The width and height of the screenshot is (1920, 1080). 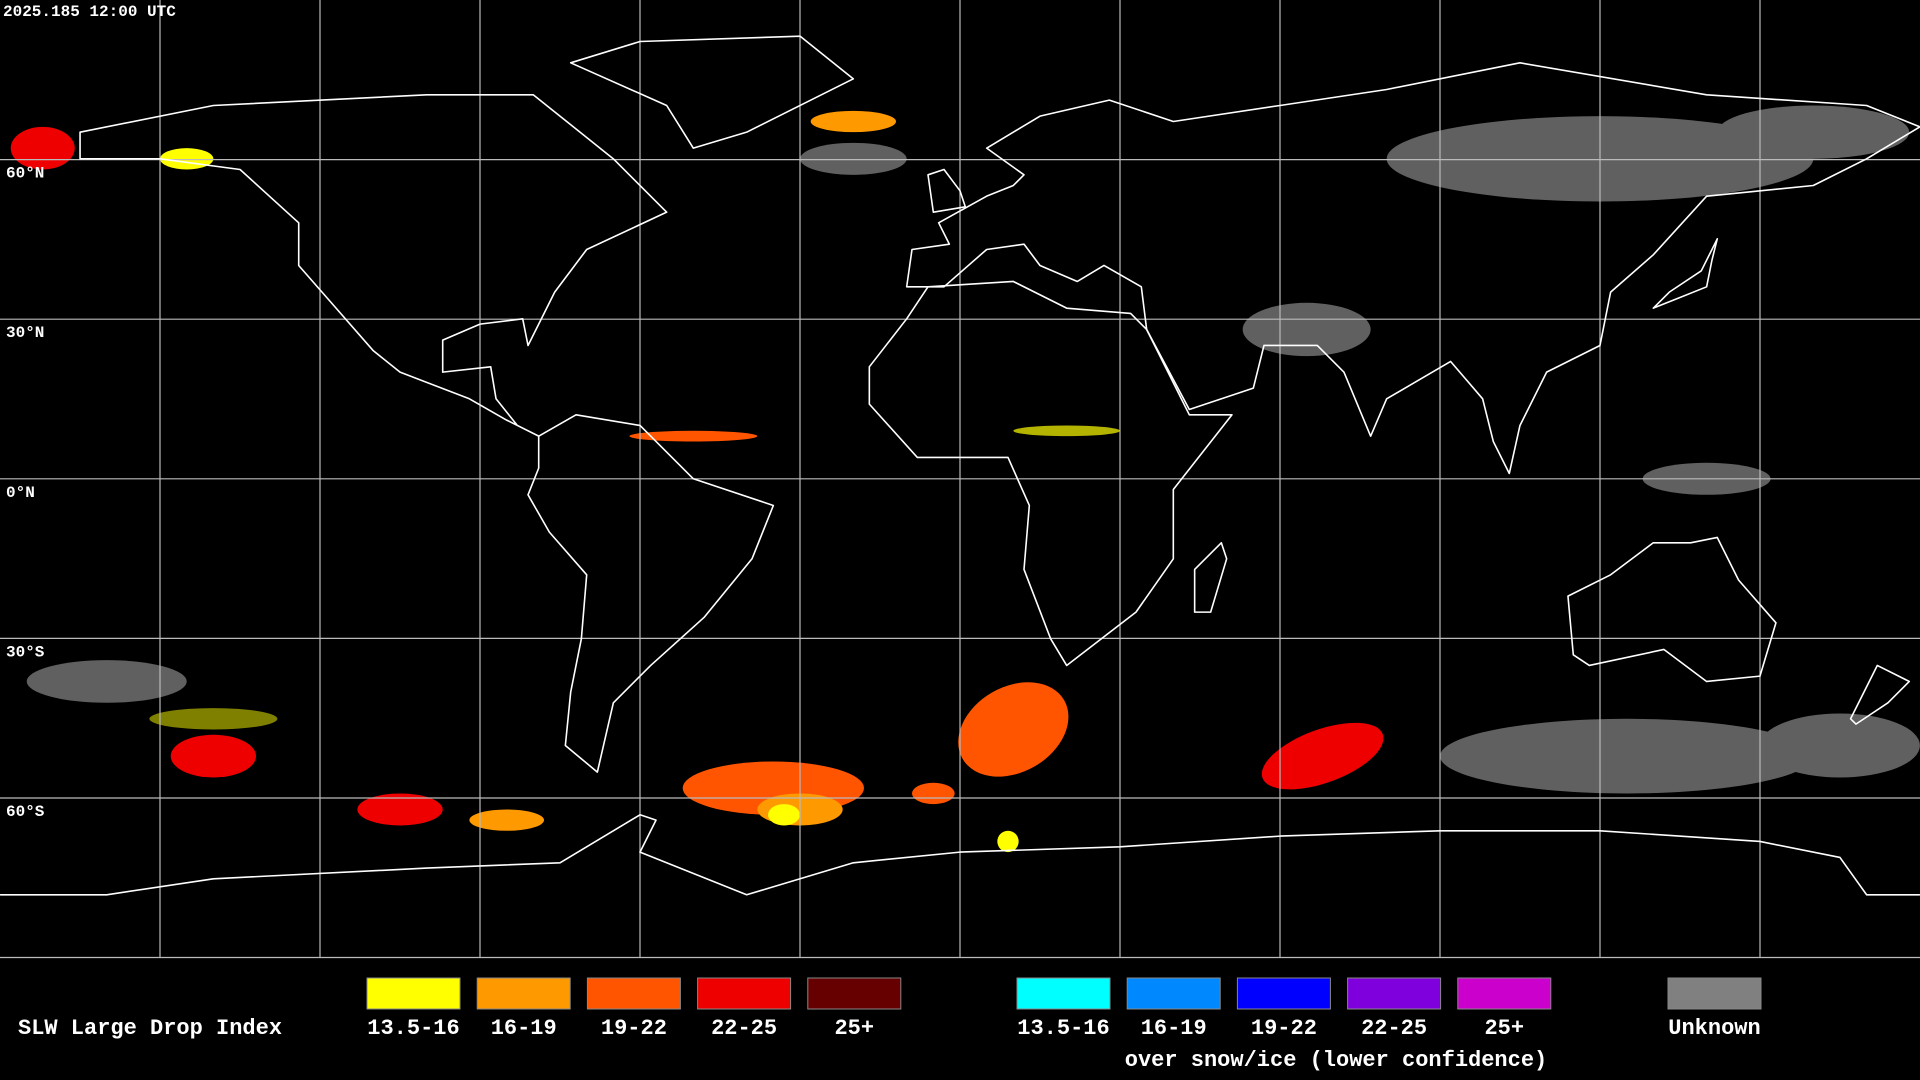 I want to click on legend-title: SLW Large Drop Index, so click(x=150, y=1028).